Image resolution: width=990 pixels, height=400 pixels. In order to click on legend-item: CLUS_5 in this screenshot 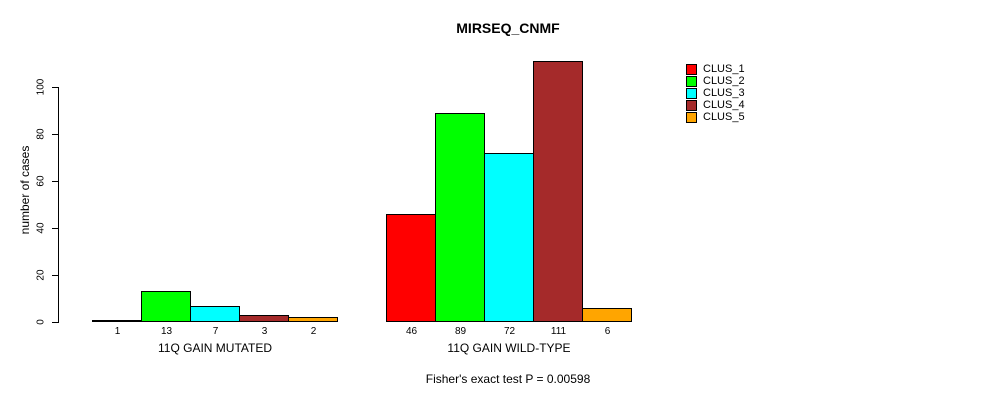, I will do `click(715, 117)`.